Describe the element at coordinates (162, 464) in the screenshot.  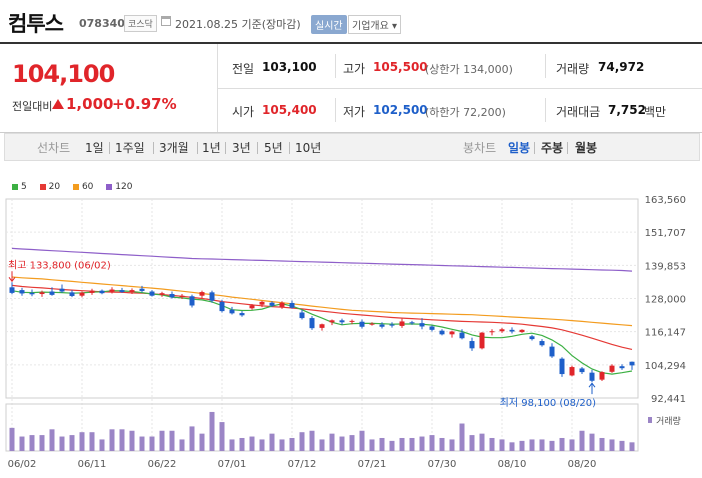
I see `x-tick-label: 06/22` at that location.